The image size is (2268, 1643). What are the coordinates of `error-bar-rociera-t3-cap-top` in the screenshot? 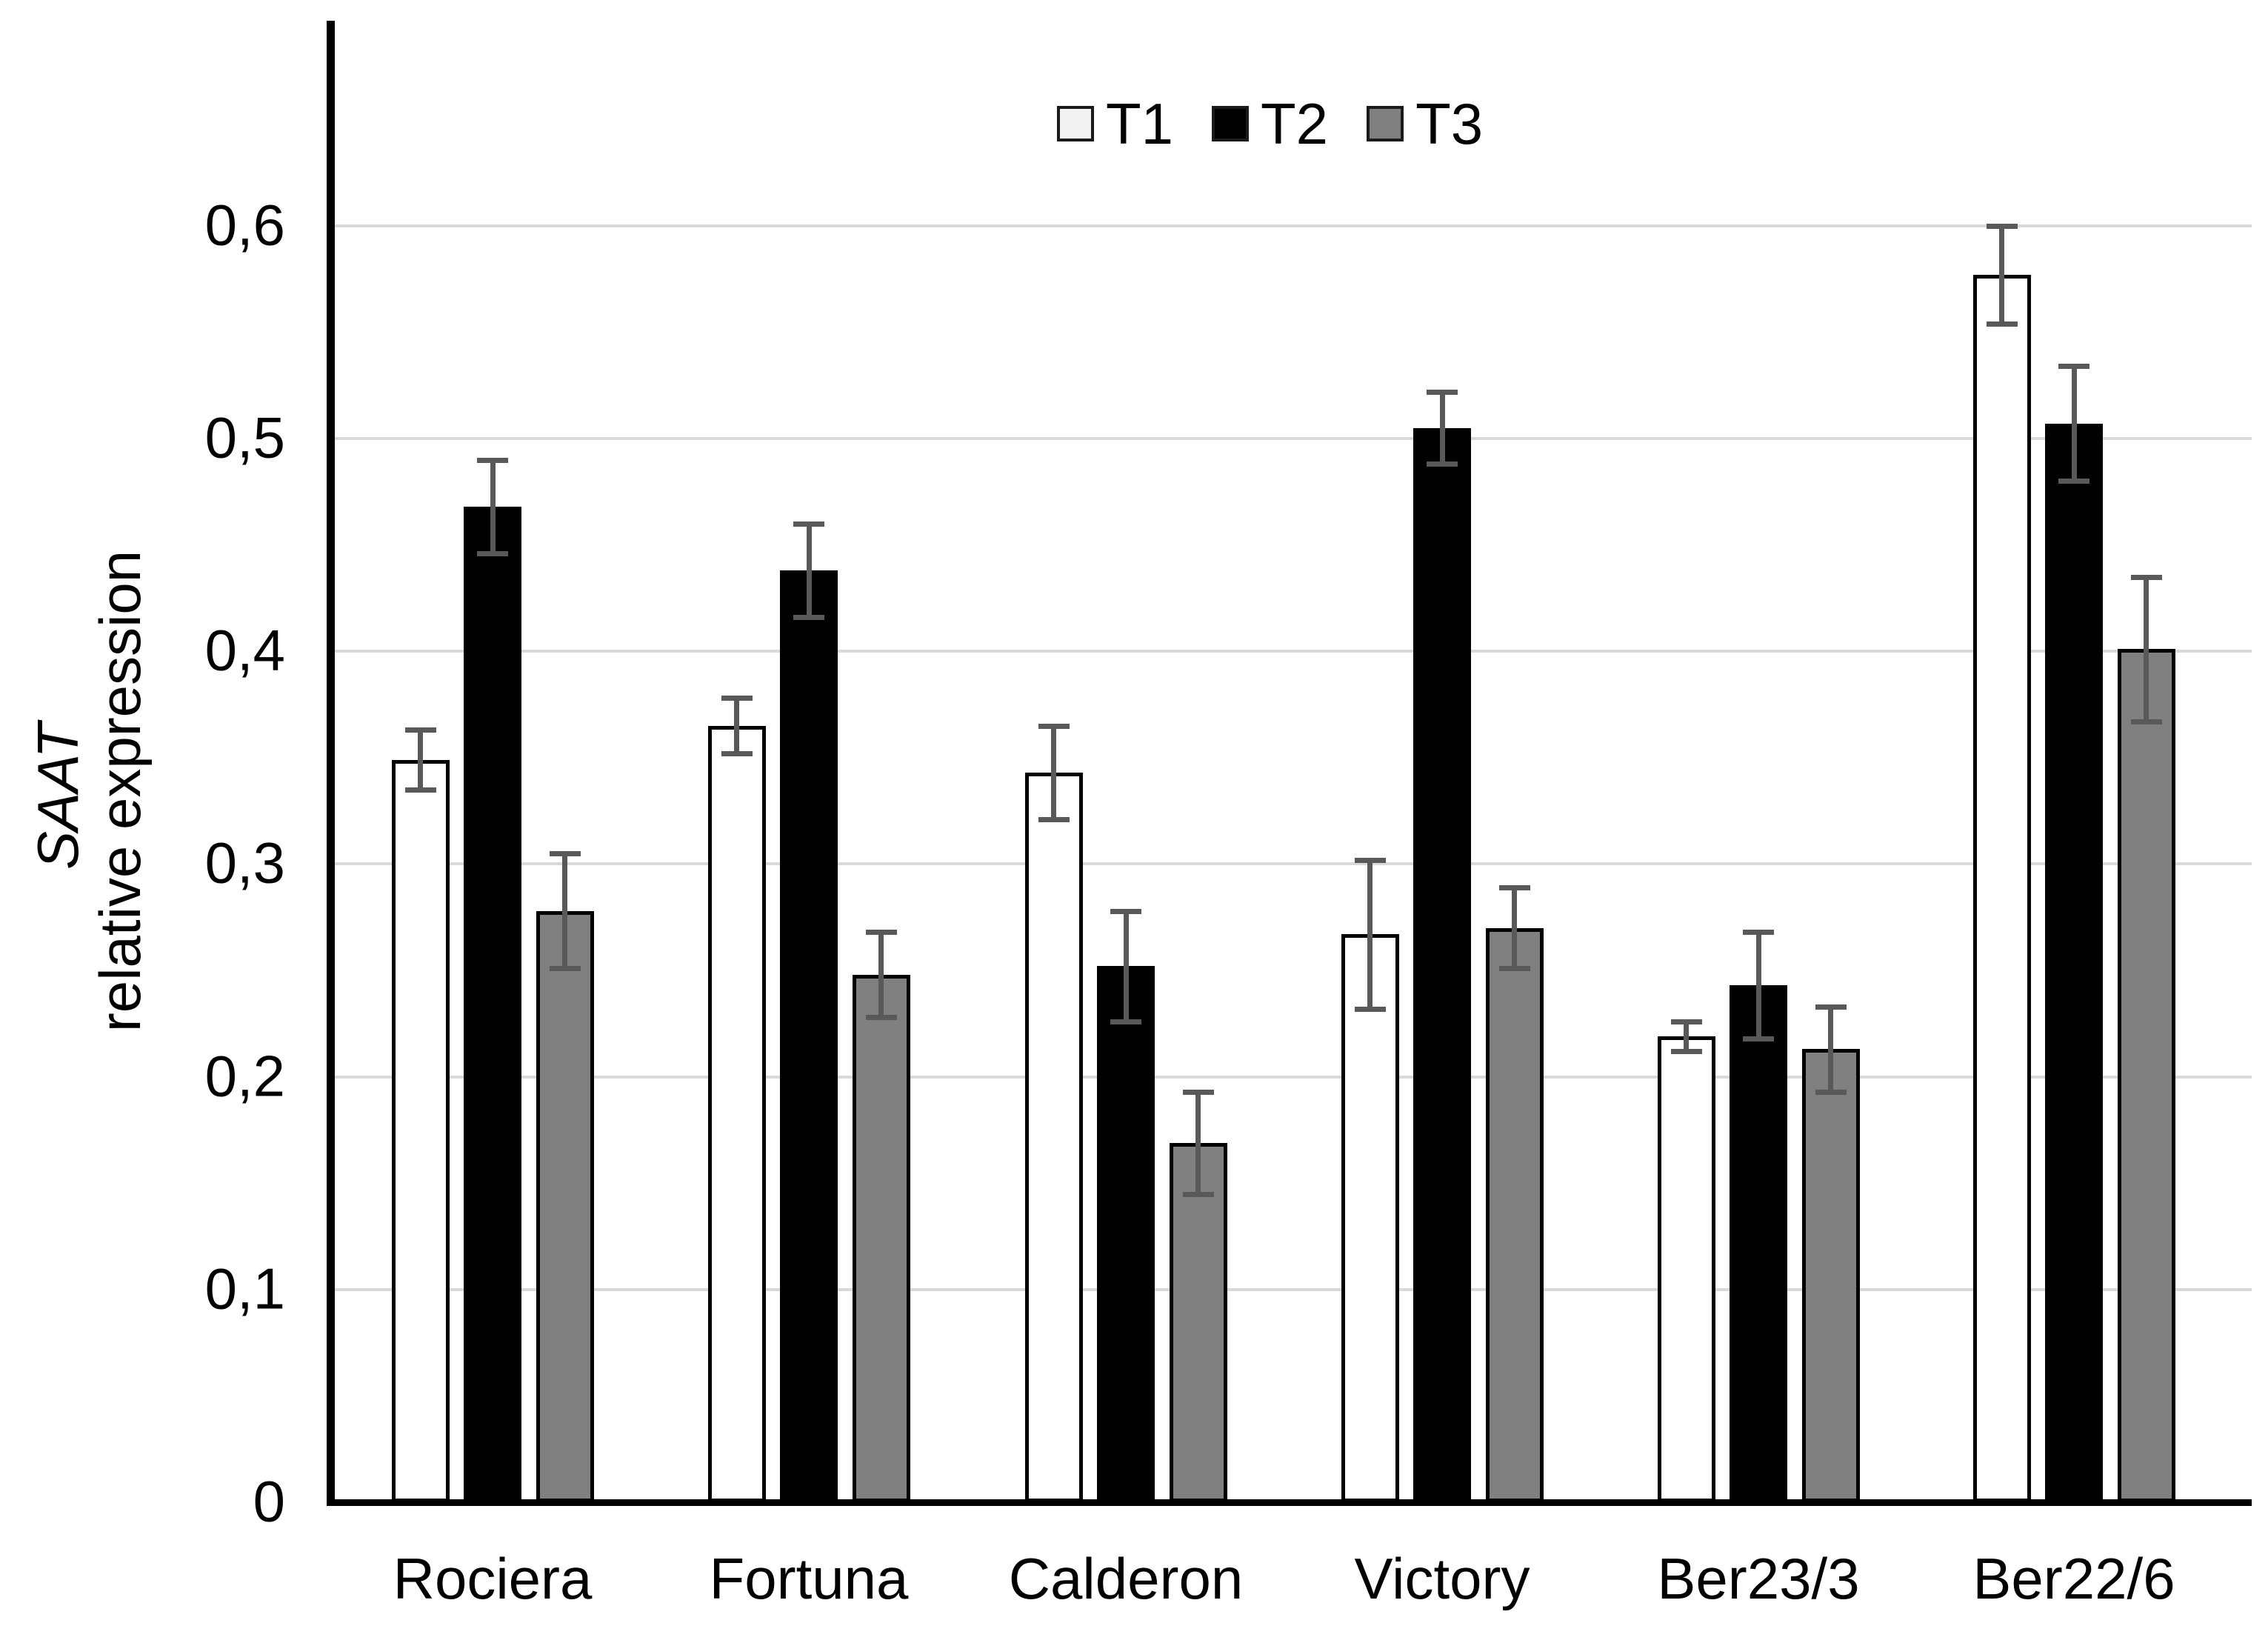 It's located at (565, 854).